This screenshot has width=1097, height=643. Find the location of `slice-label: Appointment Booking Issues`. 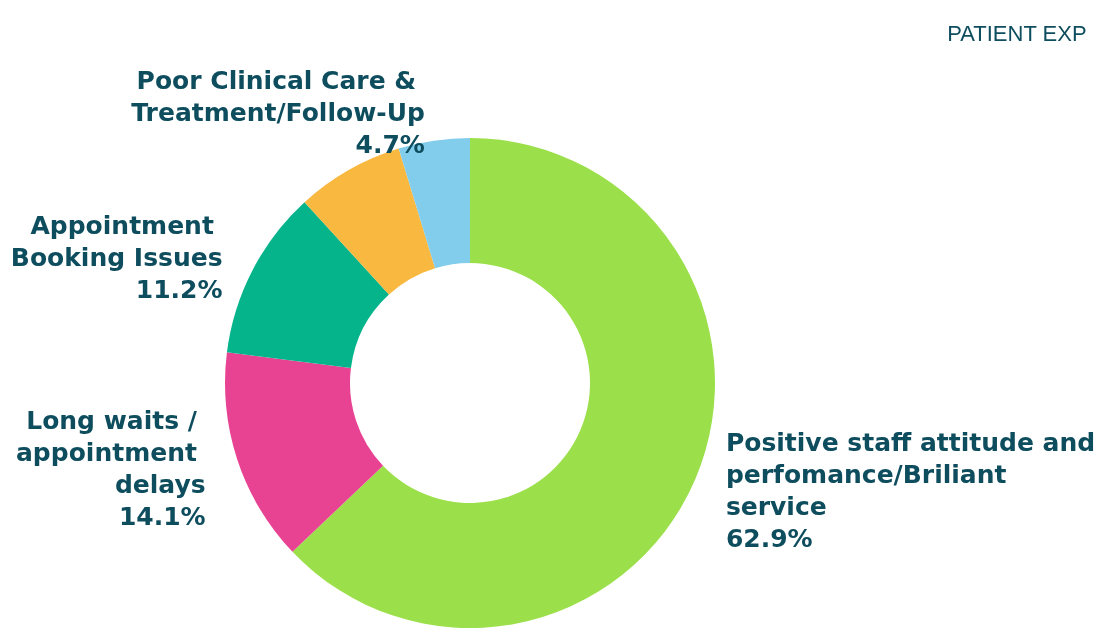

slice-label: Appointment Booking Issues is located at coordinates (116, 242).